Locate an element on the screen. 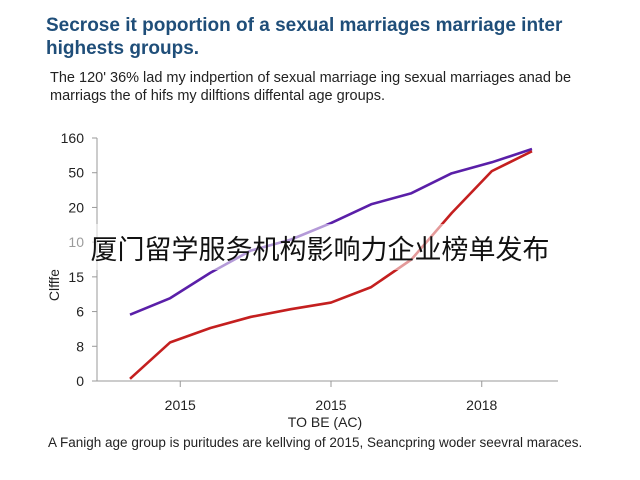 Image resolution: width=640 pixels, height=480 pixels. overlay-banner-text: 厦门留学服务机构影响力企业榜单发布 is located at coordinates (320, 250).